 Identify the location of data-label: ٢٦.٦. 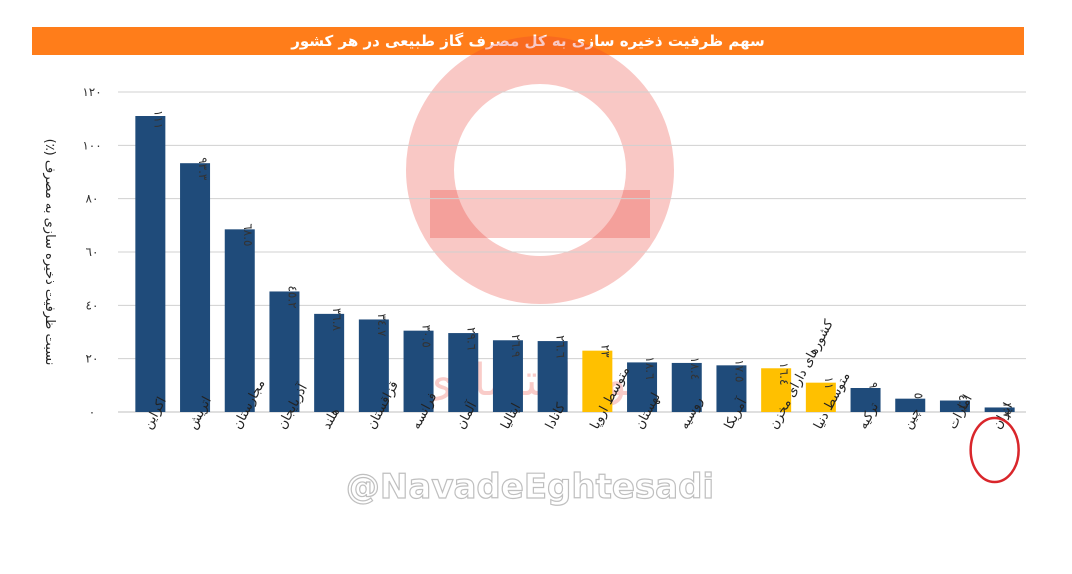
(561, 346).